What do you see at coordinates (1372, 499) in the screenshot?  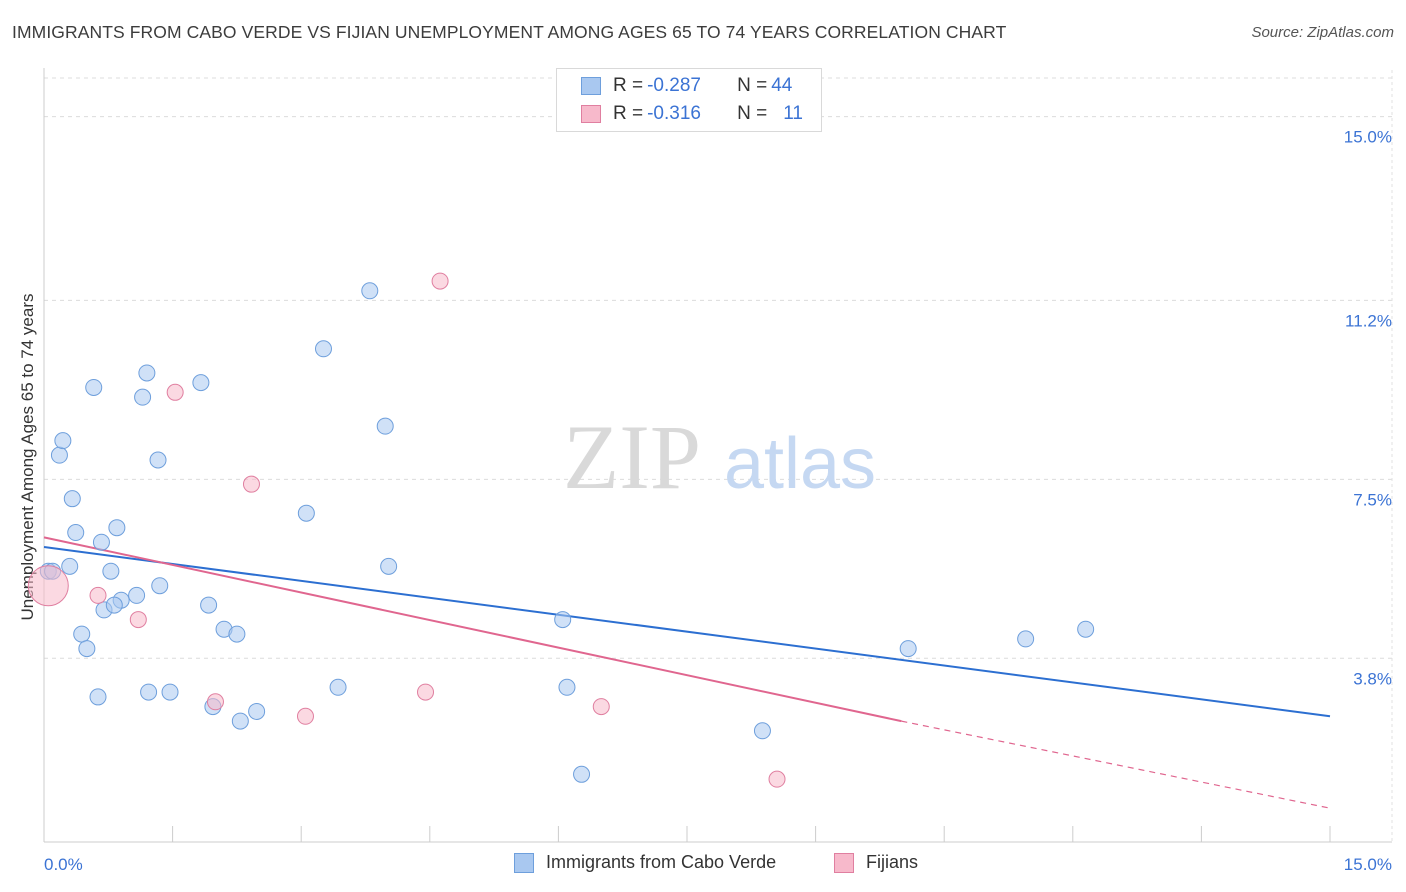 I see `y-tick-label: 7.5%` at bounding box center [1372, 499].